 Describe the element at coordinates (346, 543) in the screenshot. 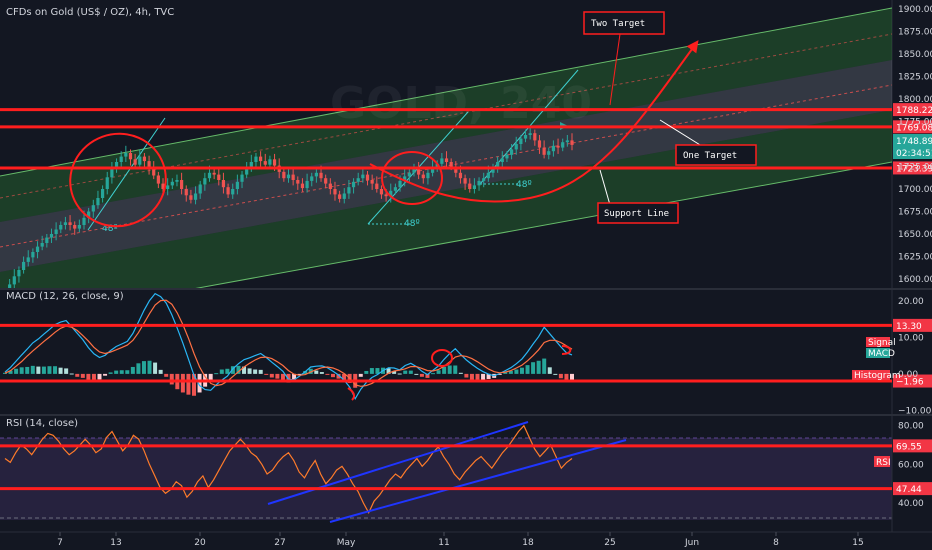

I see `time-axis-tick: May` at that location.